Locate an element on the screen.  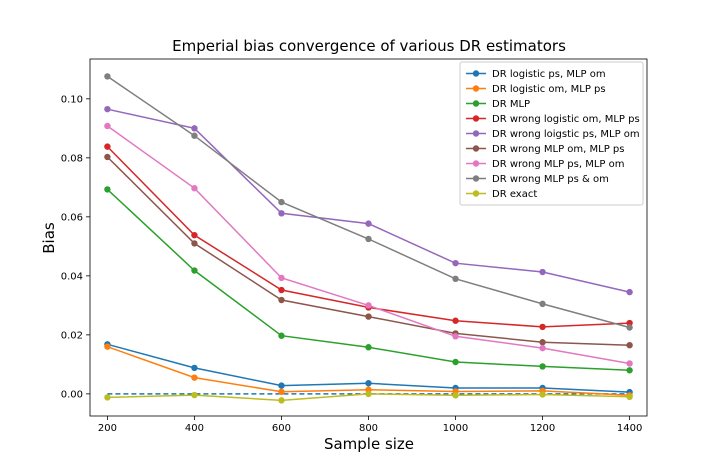
legend-entry: DR wrong MLP om, MLP ps is located at coordinates (558, 149).